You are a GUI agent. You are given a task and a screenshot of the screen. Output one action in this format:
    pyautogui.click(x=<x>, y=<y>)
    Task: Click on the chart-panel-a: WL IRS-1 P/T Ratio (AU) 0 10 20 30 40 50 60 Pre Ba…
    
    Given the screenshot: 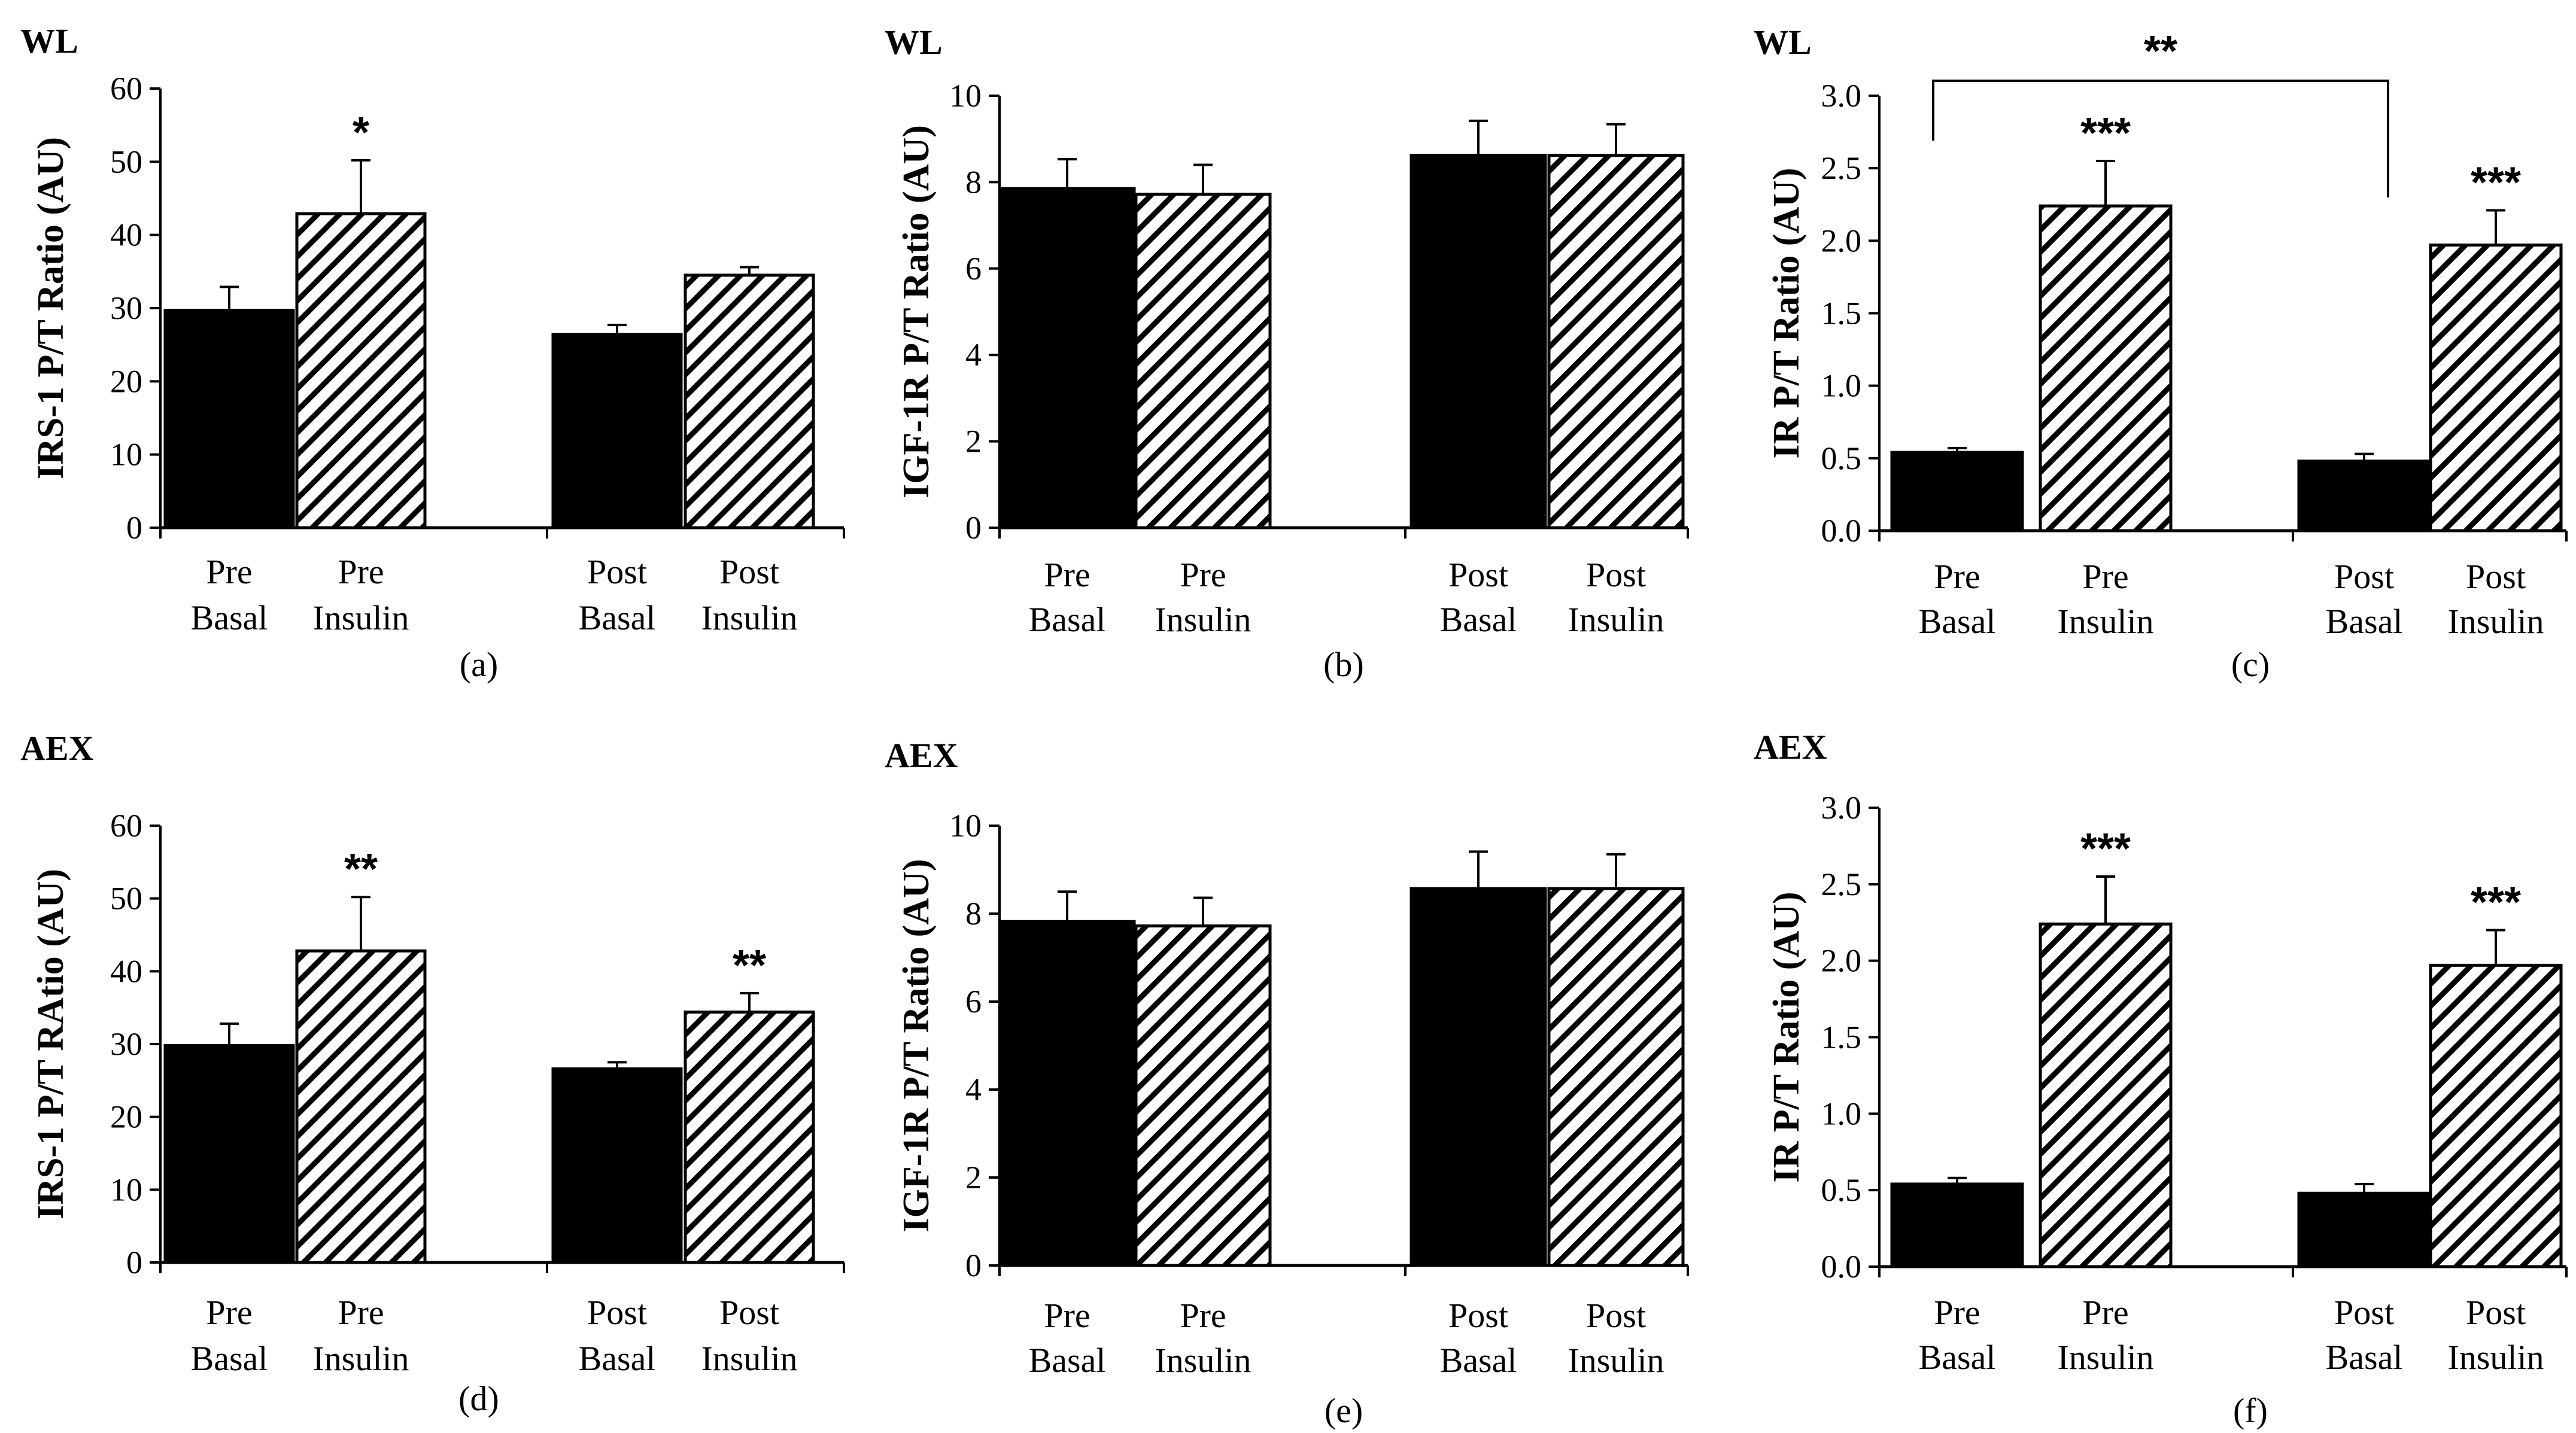 What is the action you would take?
    pyautogui.click(x=432, y=353)
    